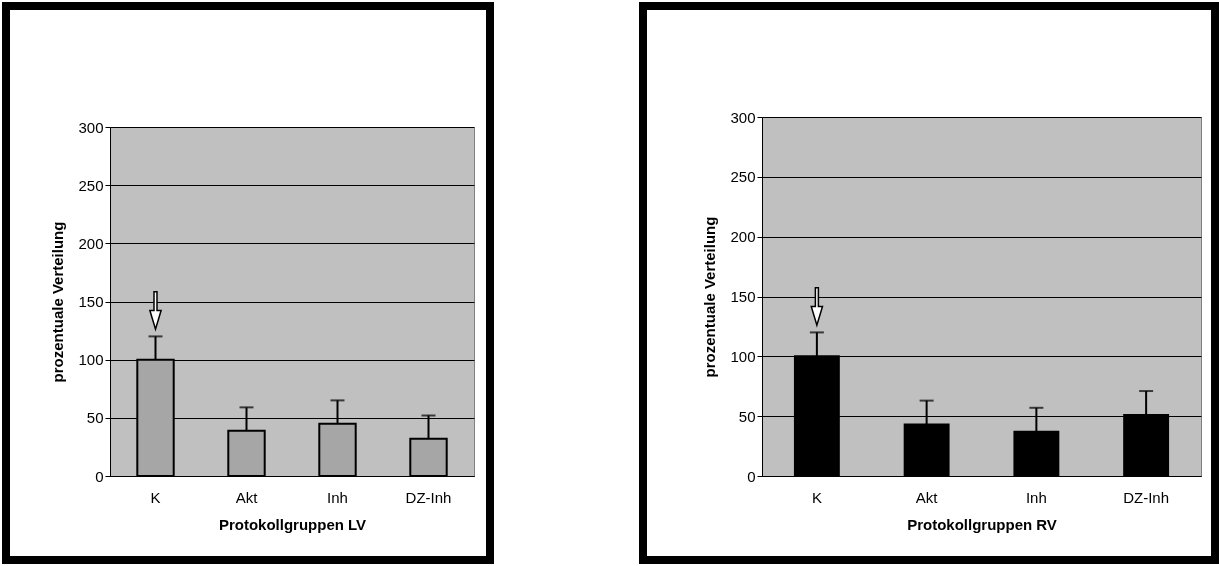 This screenshot has width=1219, height=566. I want to click on x-axis-title: Protokollgruppen RV, so click(982, 524).